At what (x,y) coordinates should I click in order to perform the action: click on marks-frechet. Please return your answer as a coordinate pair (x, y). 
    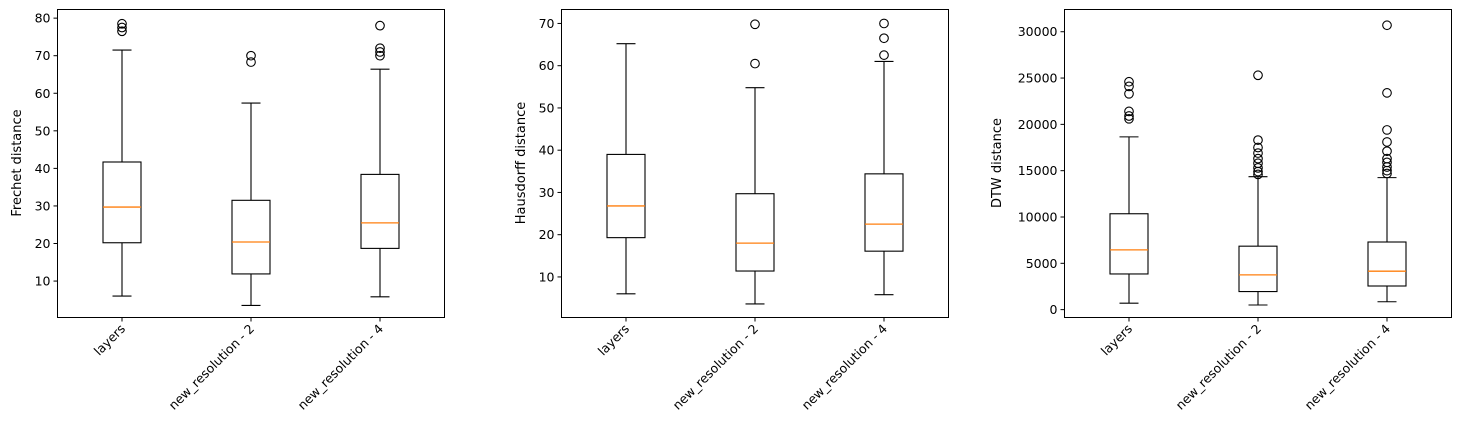
    Looking at the image, I should click on (251, 162).